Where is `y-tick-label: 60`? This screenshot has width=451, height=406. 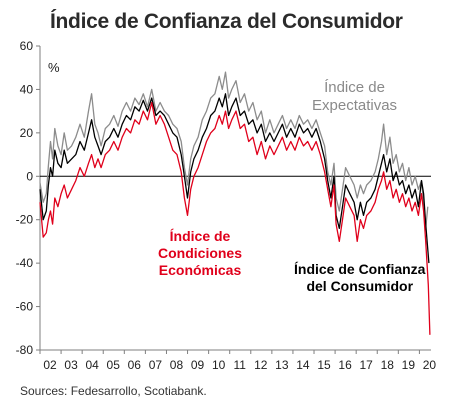
y-tick-label: 60 is located at coordinates (27, 46).